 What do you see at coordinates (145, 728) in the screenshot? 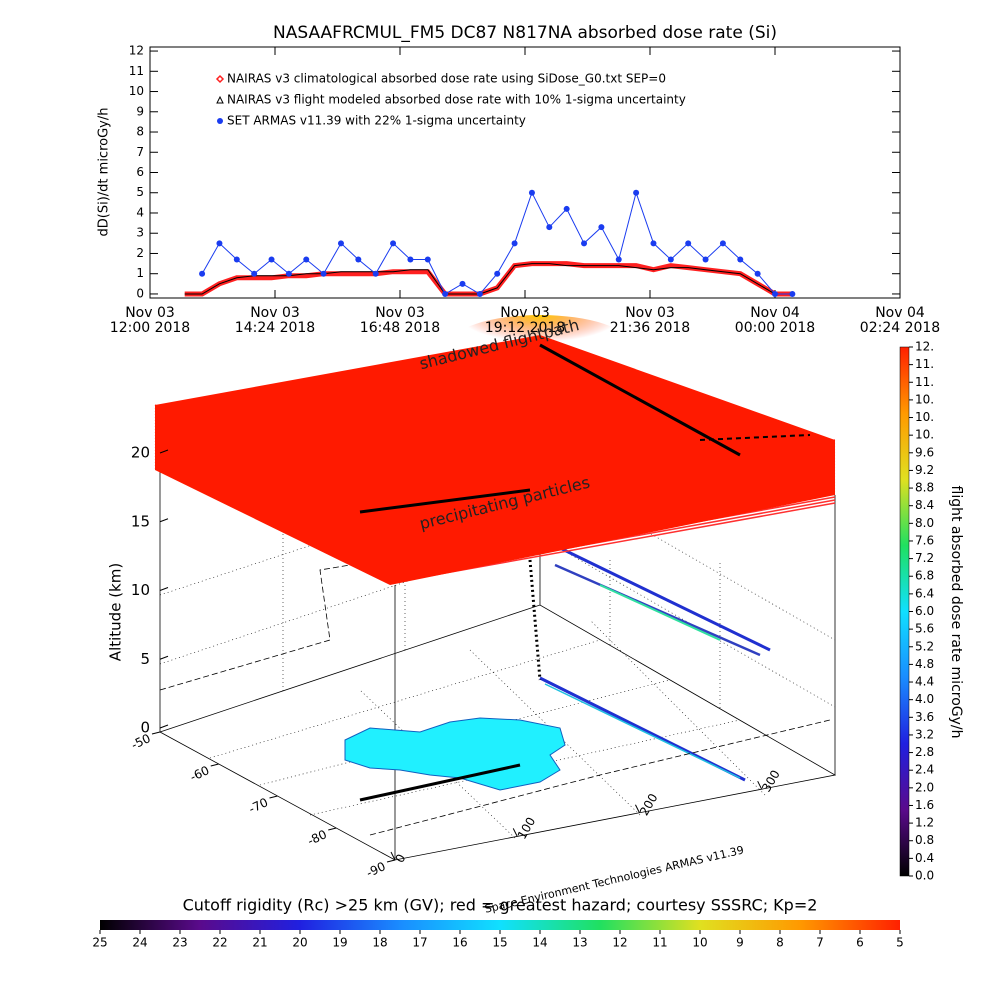
I see `z-tick-label: 0` at bounding box center [145, 728].